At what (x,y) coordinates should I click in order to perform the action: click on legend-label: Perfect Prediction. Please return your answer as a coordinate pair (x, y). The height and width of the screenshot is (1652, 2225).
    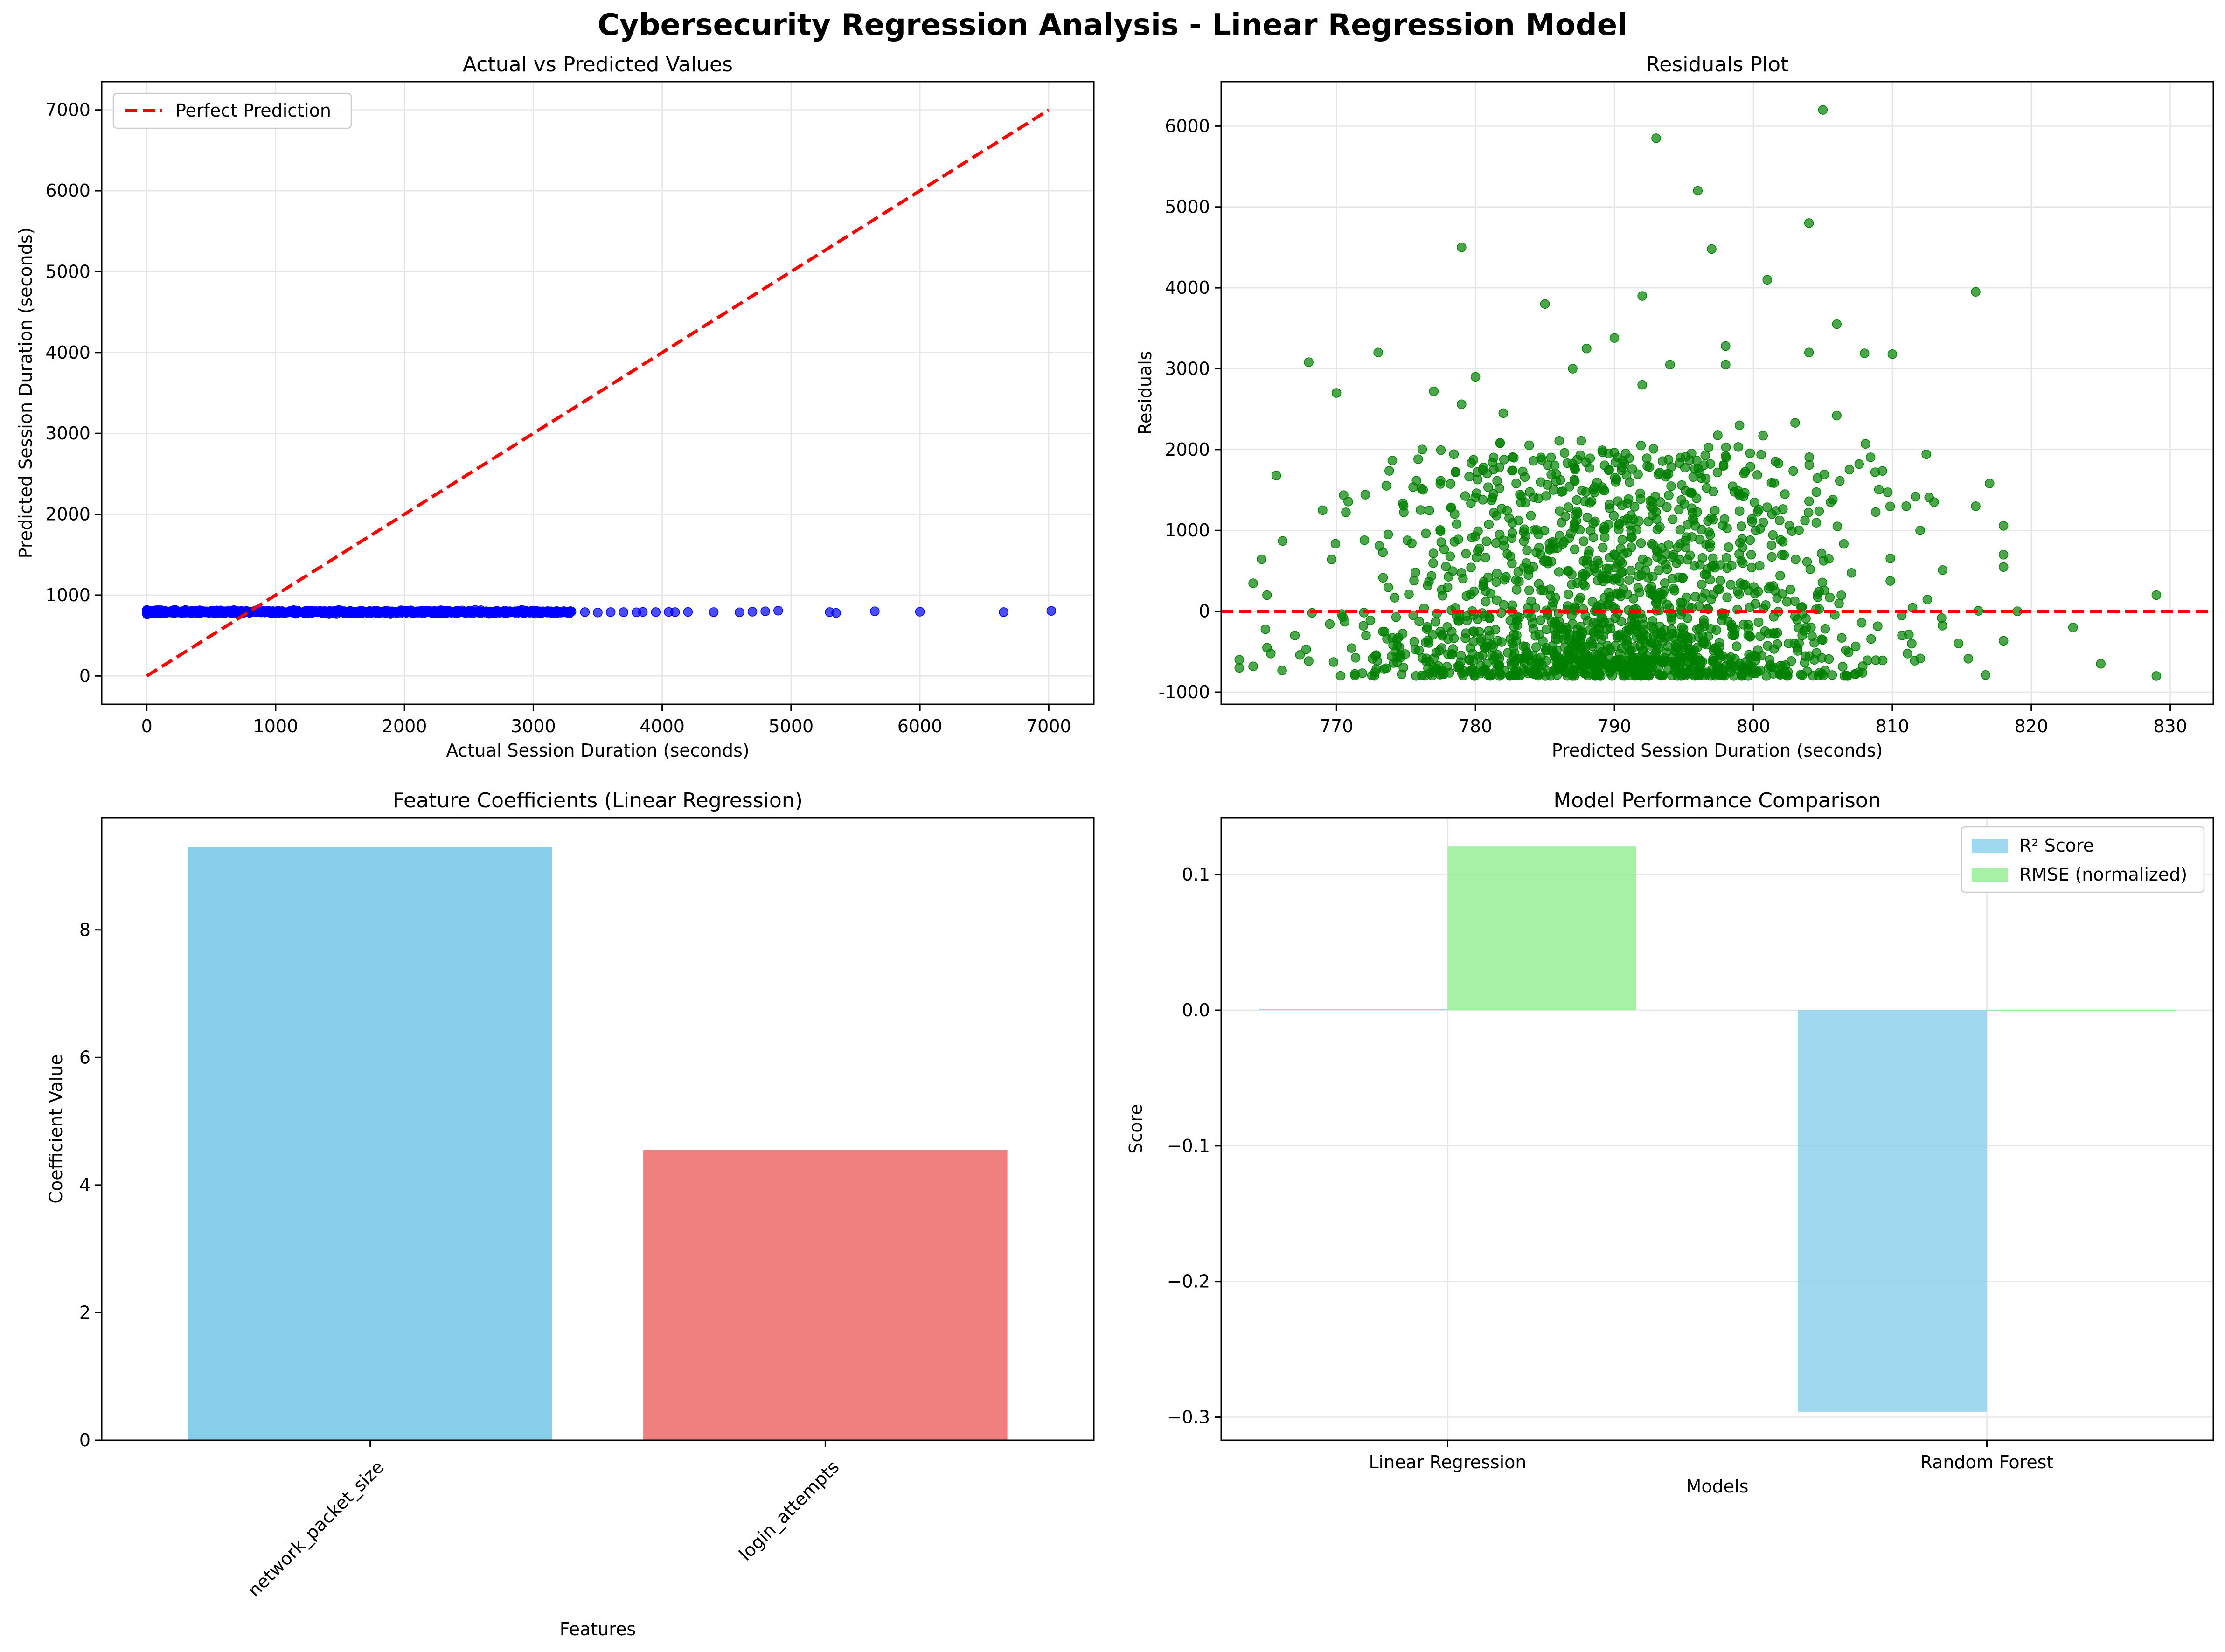
    Looking at the image, I should click on (253, 110).